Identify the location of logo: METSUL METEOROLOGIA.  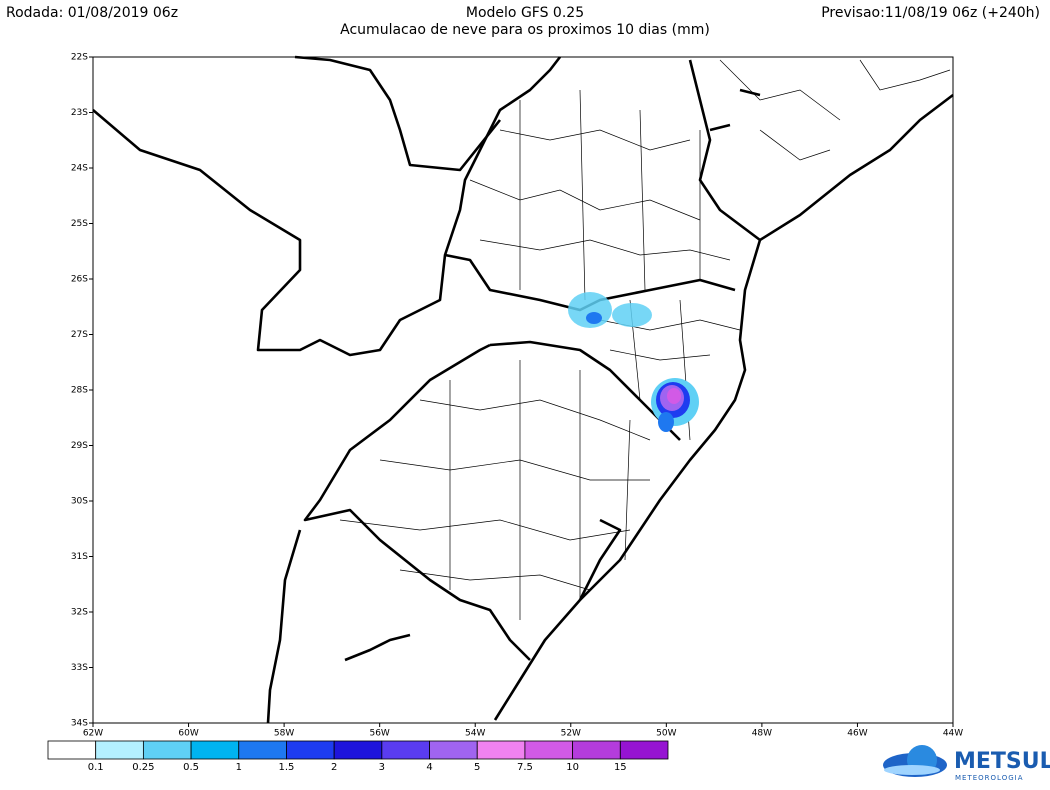
(966, 763).